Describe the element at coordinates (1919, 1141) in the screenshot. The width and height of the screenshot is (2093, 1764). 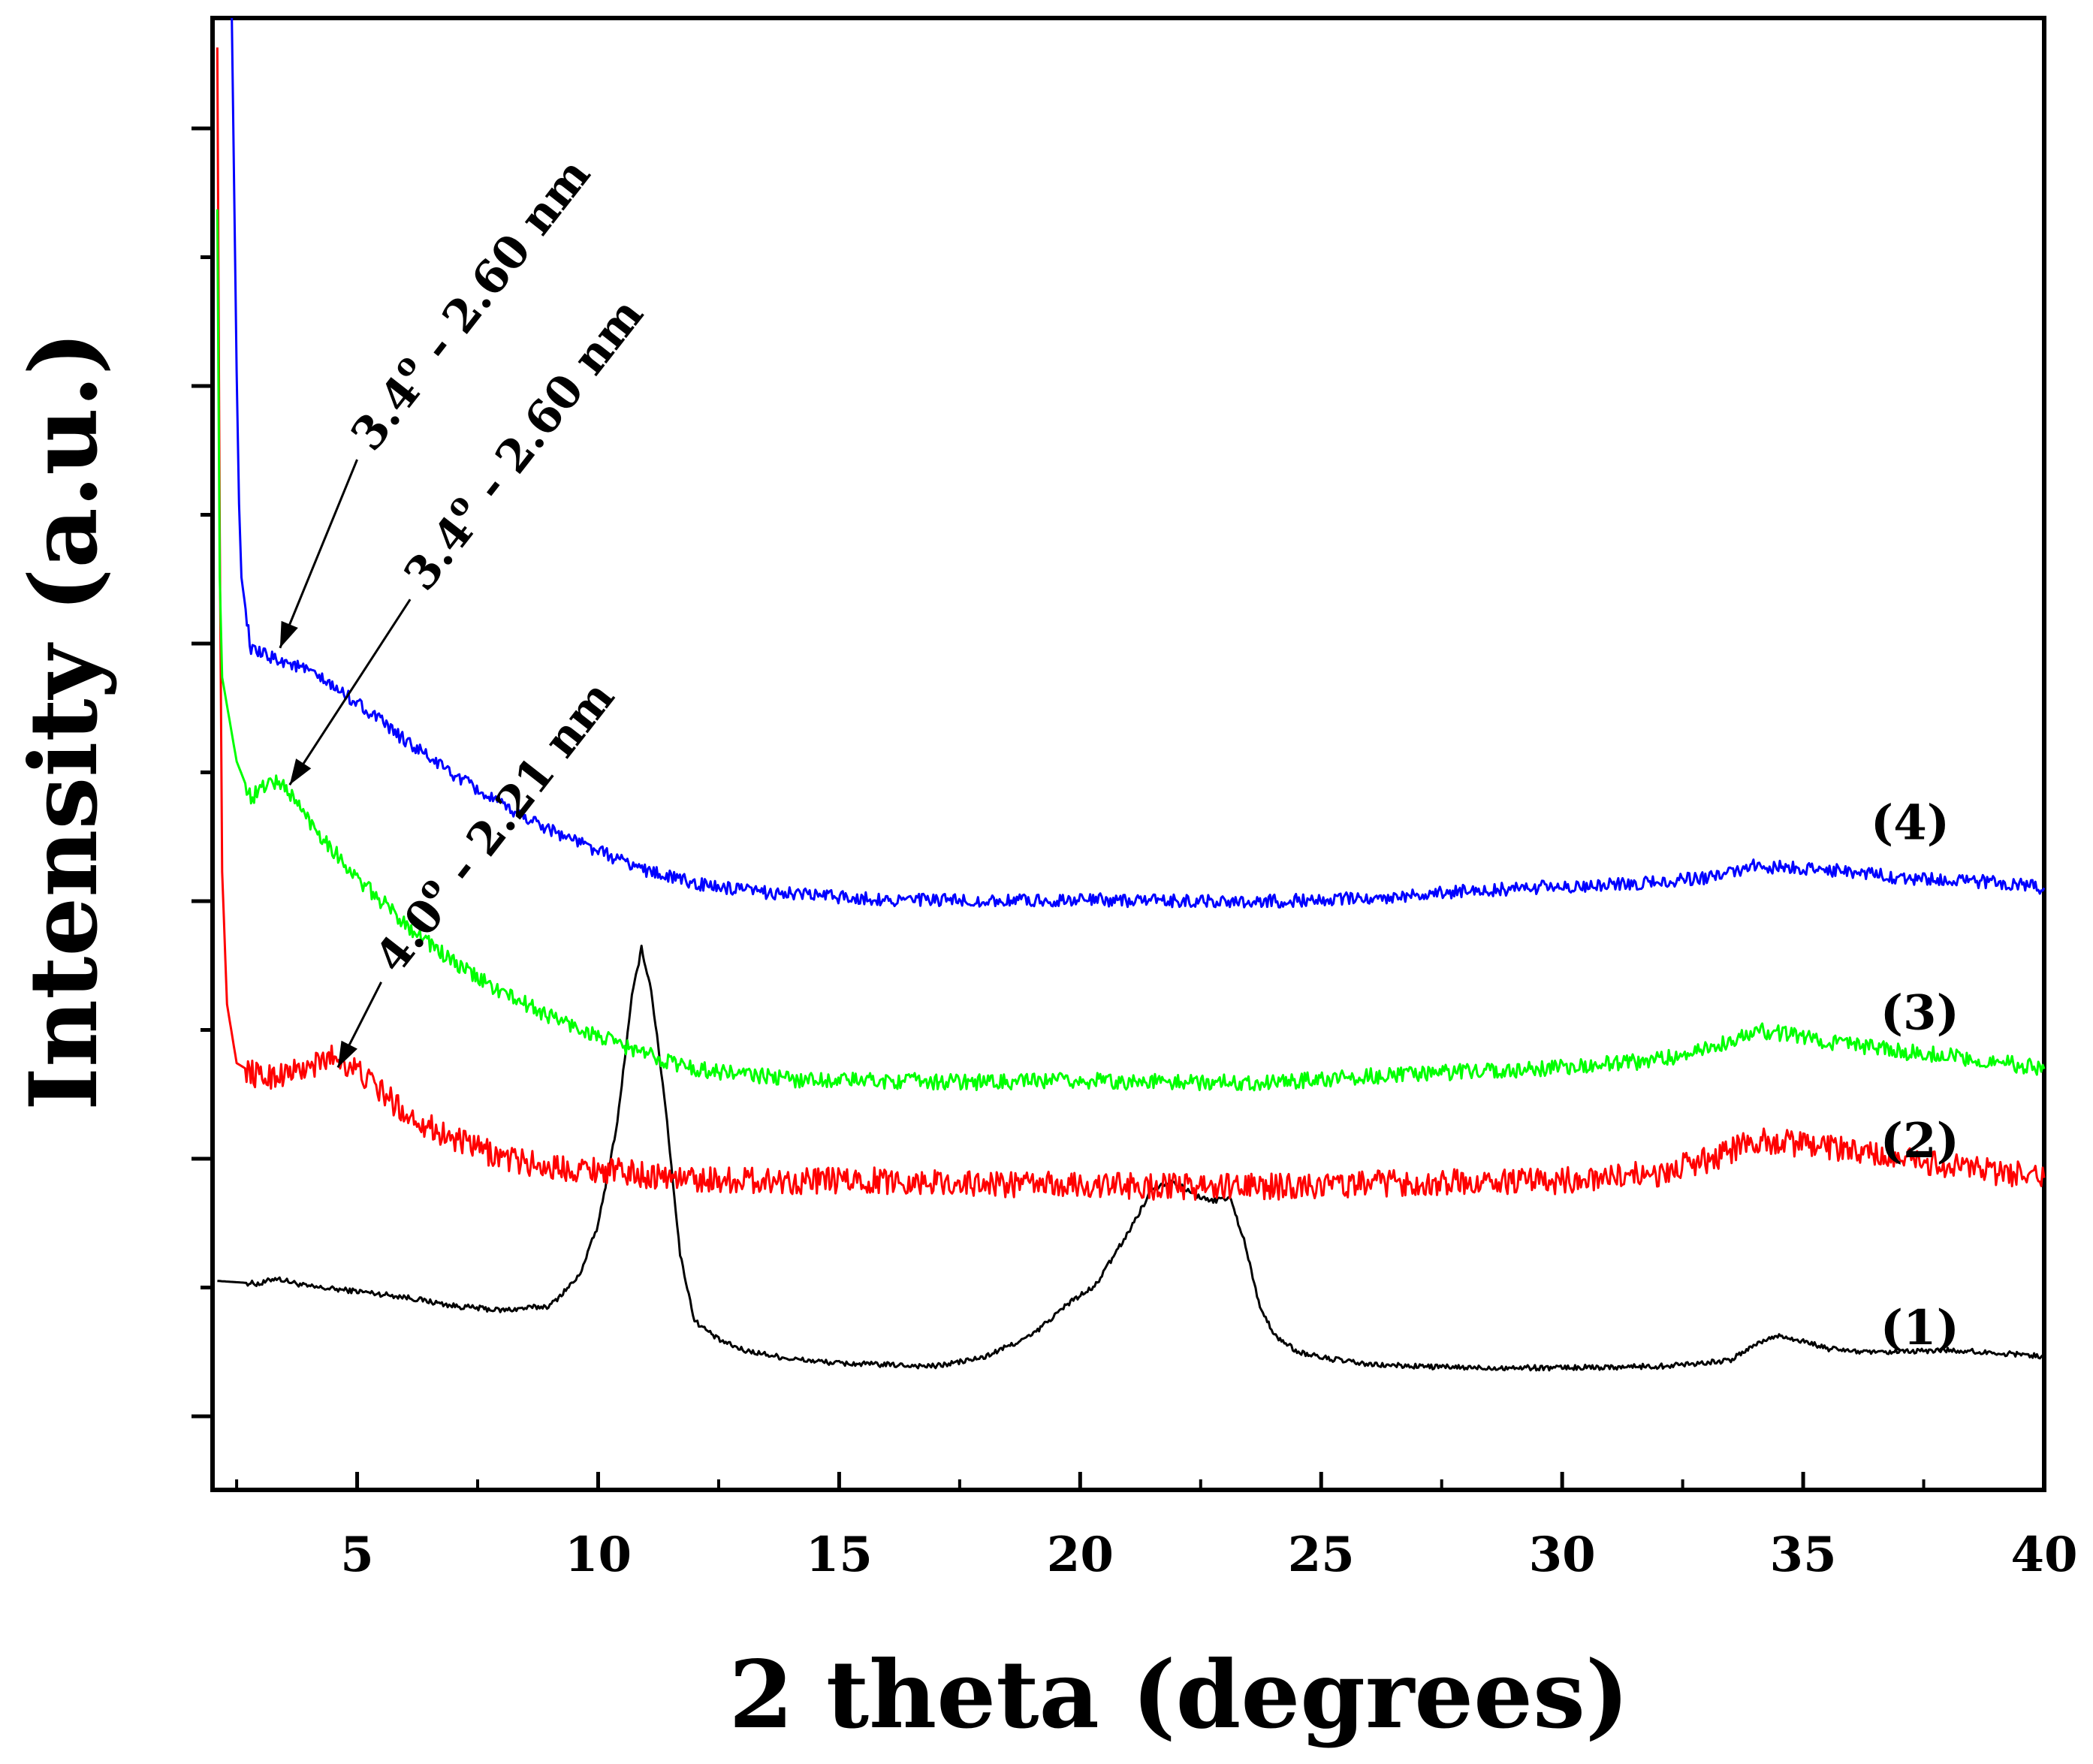
I see `series-label-(2): (2)` at that location.